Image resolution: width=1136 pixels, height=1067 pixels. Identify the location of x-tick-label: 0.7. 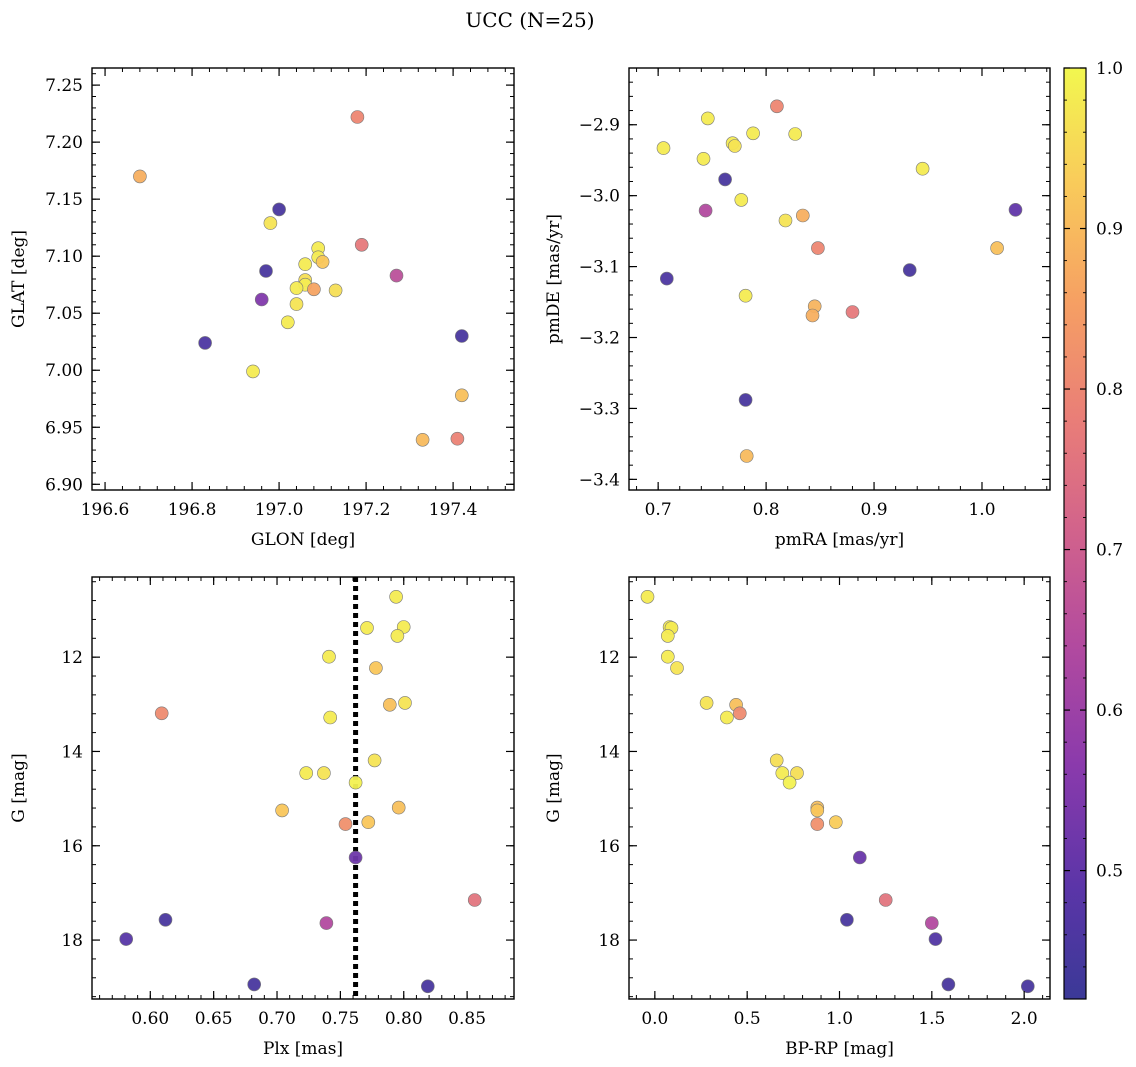
(658, 510).